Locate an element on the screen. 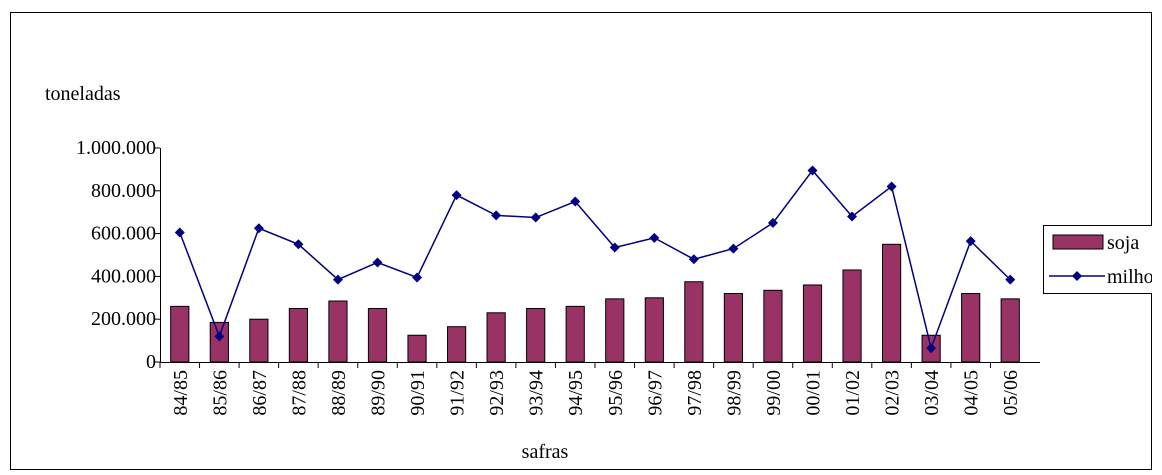  x-tick-label: 02/03 is located at coordinates (893, 393).